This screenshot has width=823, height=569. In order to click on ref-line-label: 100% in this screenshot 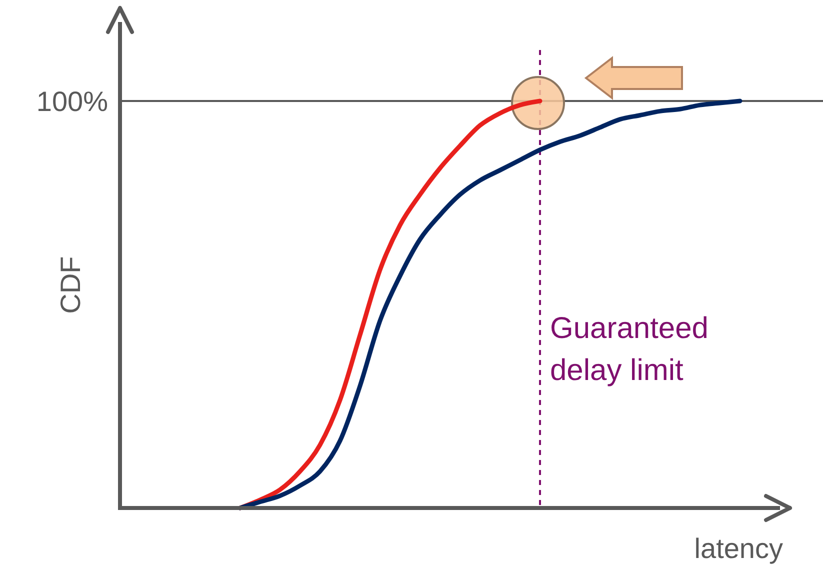, I will do `click(72, 101)`.